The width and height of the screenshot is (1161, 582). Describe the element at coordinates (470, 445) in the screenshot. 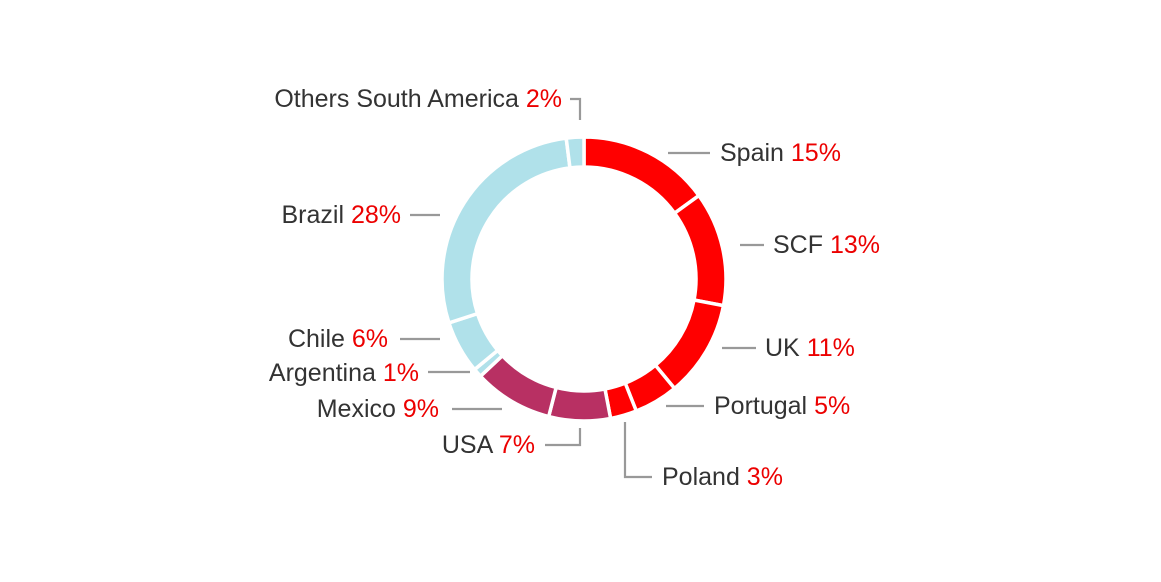

I see `label-name-usa: USA` at that location.